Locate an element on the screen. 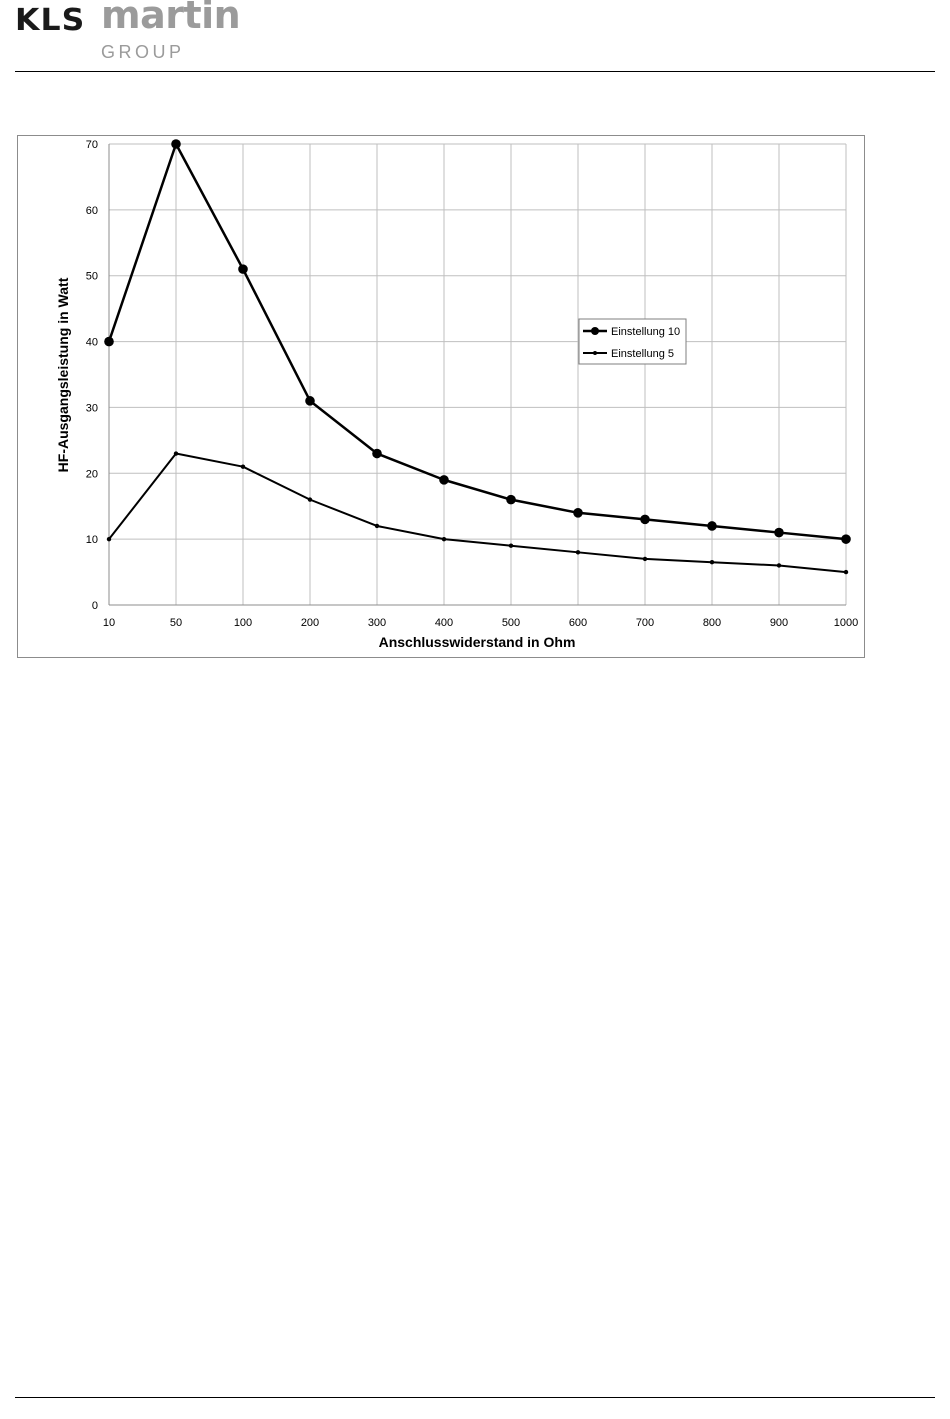  y-tick-label: 50 is located at coordinates (92, 277).